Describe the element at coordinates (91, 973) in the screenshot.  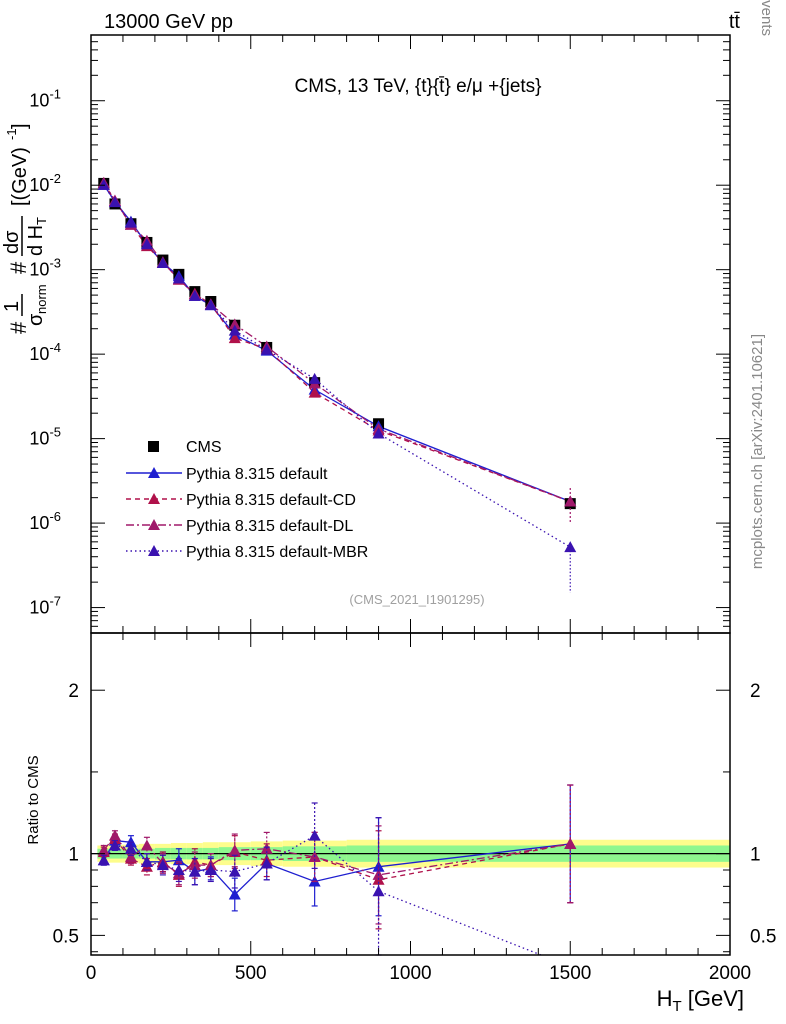
I see `x-tick-label: 0` at that location.